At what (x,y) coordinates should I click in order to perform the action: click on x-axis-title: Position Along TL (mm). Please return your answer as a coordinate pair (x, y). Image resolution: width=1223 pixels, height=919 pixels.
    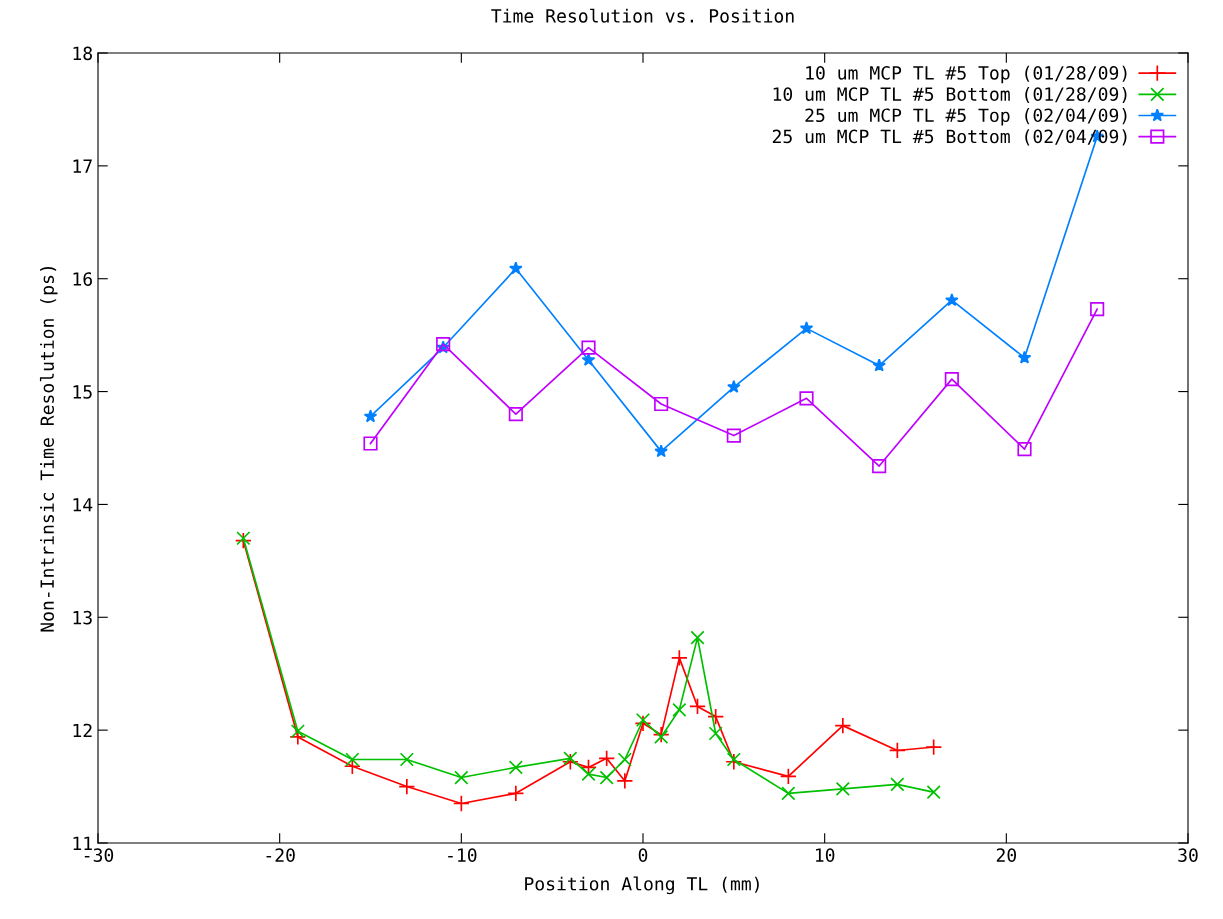
    Looking at the image, I should click on (642, 885).